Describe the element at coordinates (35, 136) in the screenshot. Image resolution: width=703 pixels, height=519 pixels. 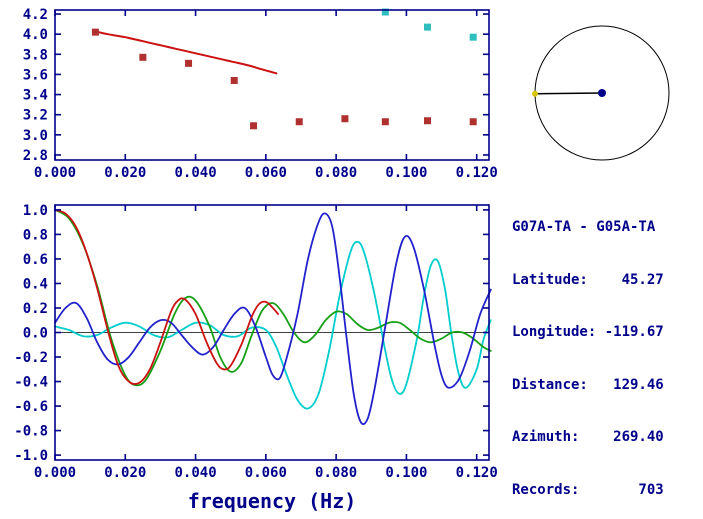
I see `y-tick-label: 3.0` at that location.